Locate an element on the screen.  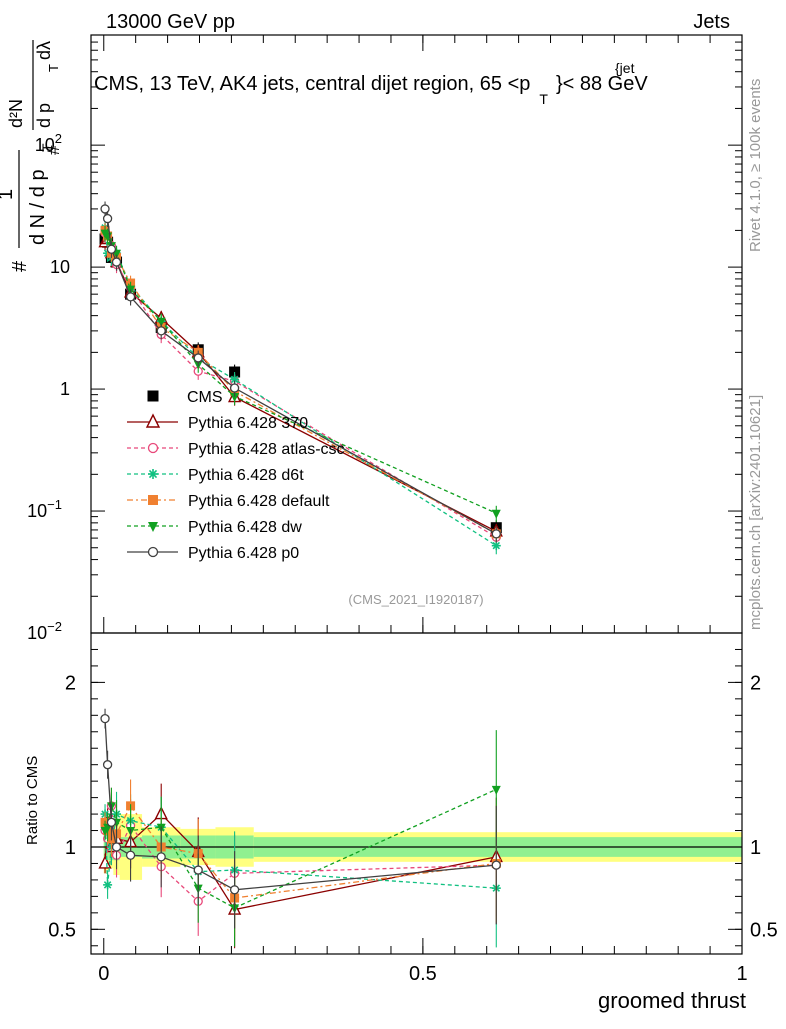
legend-label-3: Pythia 6.428 d6t is located at coordinates (246, 475).